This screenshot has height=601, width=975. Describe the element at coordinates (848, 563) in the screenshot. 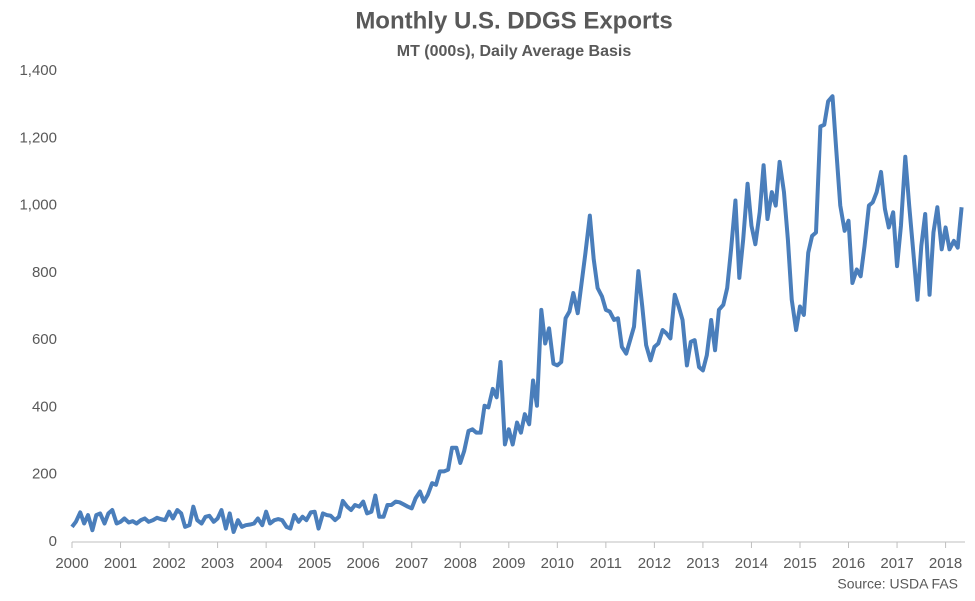

I see `x-tick-label: 2016` at that location.